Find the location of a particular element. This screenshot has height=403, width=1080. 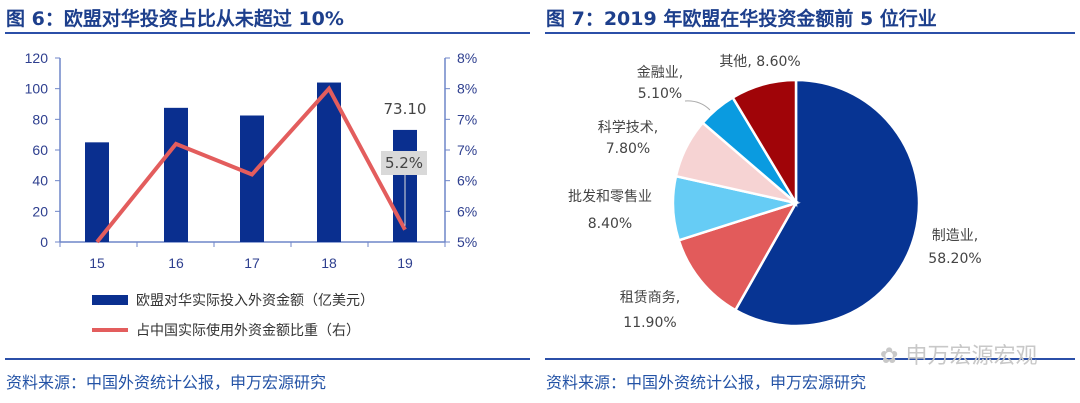

legend-bar-label: 欧盟对华实际投入外资金额（亿美元） is located at coordinates (255, 301).